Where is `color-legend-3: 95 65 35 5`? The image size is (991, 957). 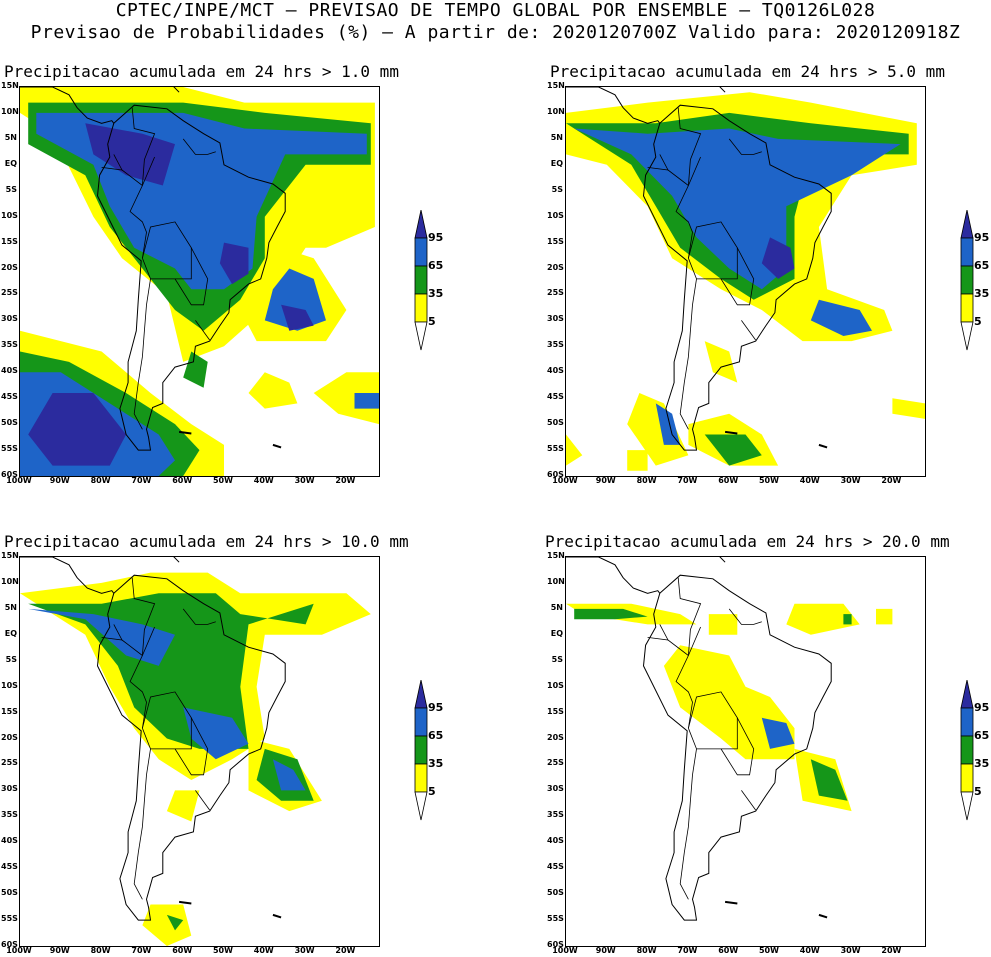
color-legend-3: 95 65 35 5 is located at coordinates (444, 754).